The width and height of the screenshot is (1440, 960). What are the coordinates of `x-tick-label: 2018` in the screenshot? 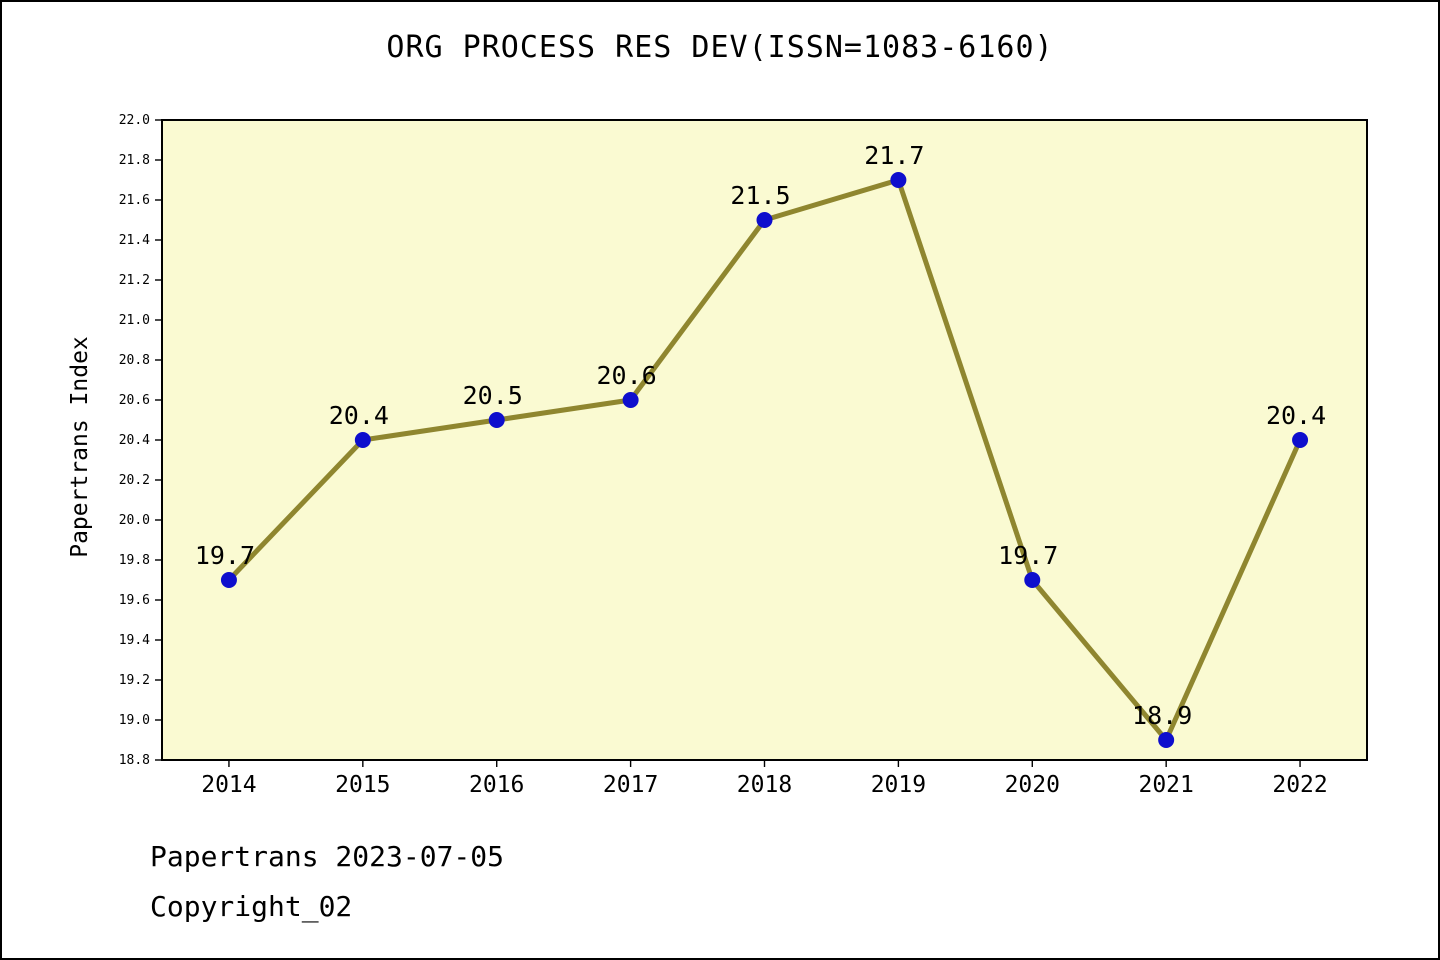 It's located at (764, 785).